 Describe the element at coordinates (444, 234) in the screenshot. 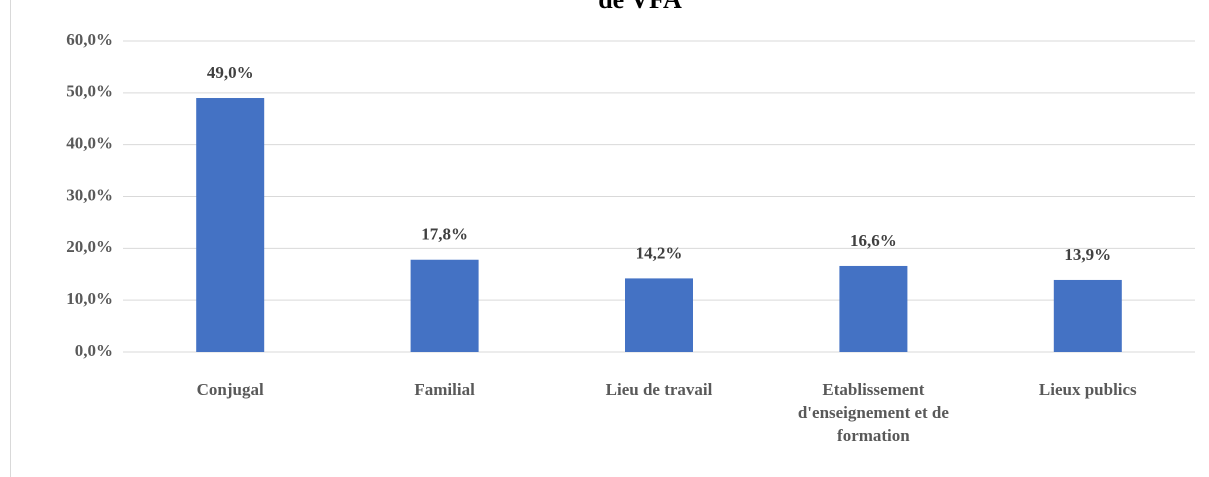

I see `data-label: 17,8%` at that location.